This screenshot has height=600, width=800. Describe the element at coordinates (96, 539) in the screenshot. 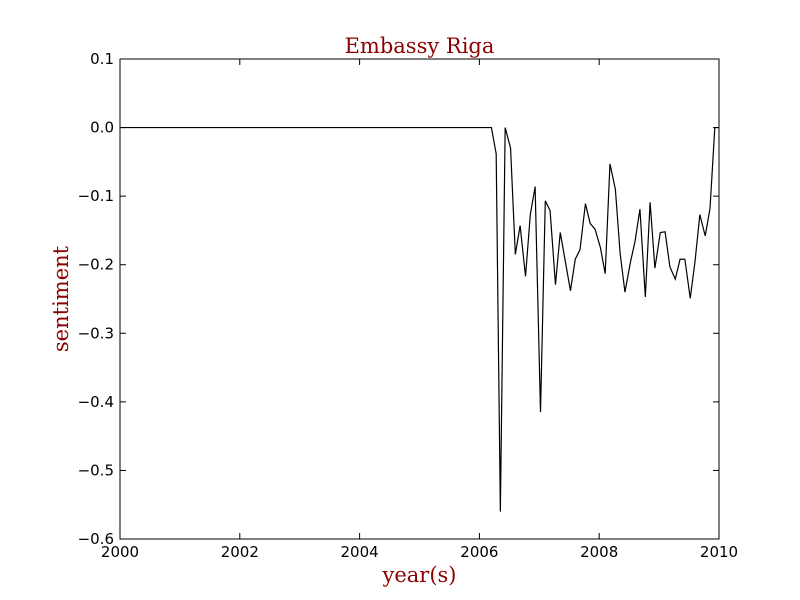

I see `y-tick-label: −0.6` at that location.